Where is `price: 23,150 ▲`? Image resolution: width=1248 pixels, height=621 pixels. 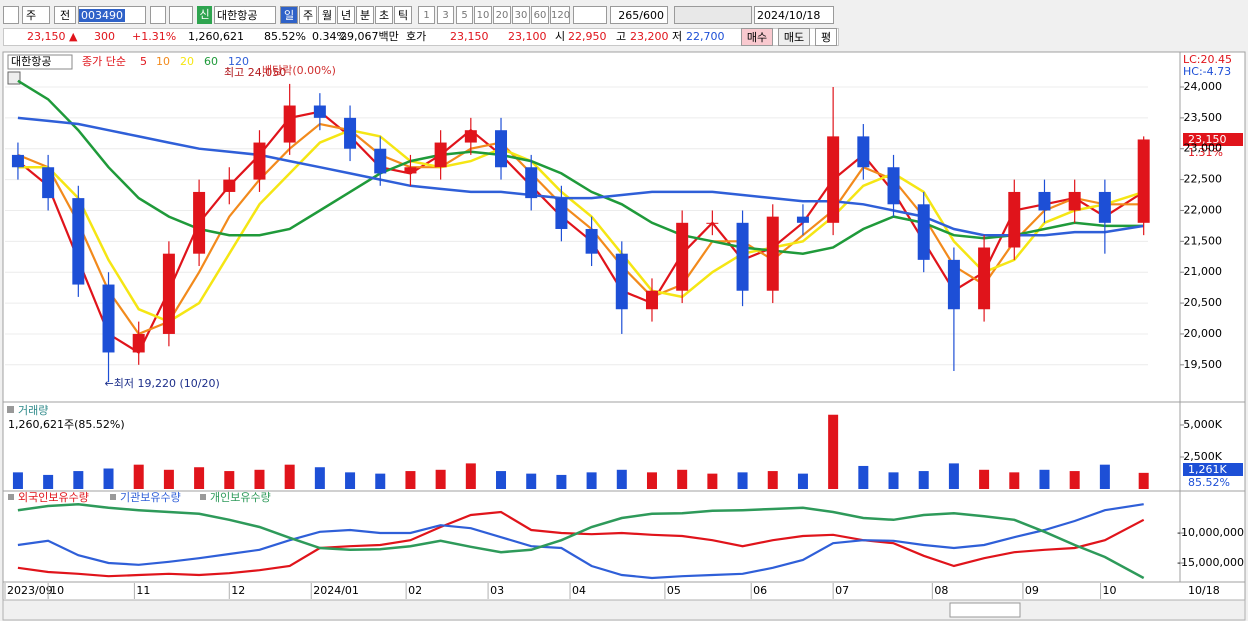 price: 23,150 ▲ is located at coordinates (52, 36).